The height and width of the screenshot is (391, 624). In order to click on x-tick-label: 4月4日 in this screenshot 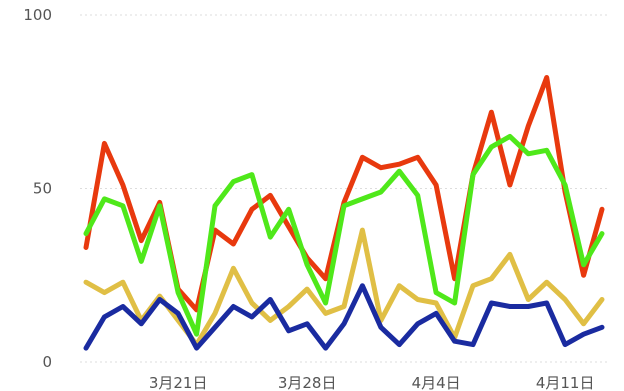, I will do `click(436, 382)`.